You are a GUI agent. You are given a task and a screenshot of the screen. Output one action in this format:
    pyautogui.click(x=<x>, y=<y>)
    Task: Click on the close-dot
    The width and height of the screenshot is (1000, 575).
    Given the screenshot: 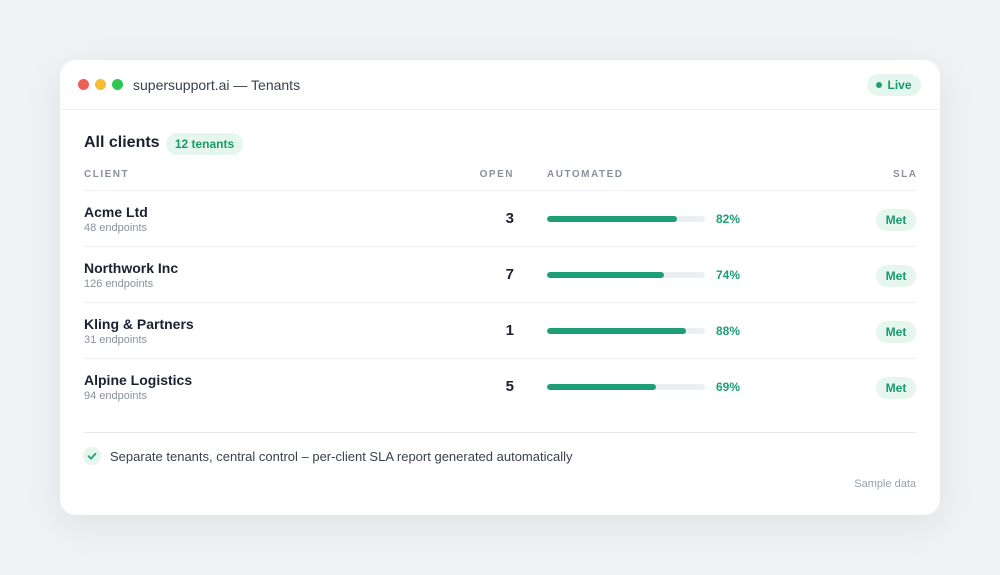 What is the action you would take?
    pyautogui.click(x=83, y=84)
    